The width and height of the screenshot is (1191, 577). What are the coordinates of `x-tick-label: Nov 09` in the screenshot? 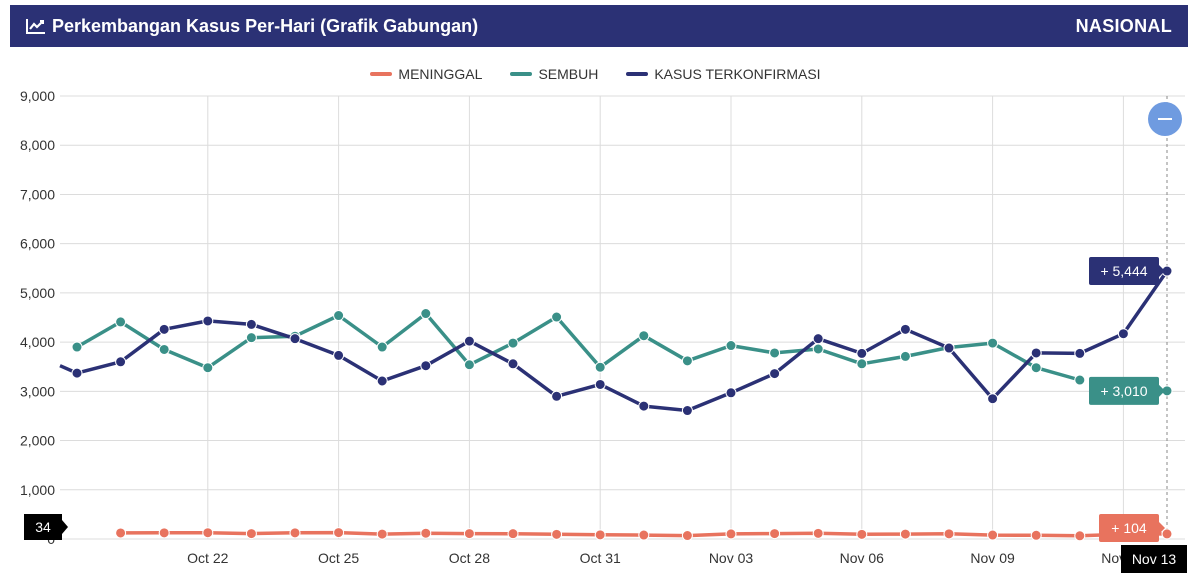 It's located at (992, 558).